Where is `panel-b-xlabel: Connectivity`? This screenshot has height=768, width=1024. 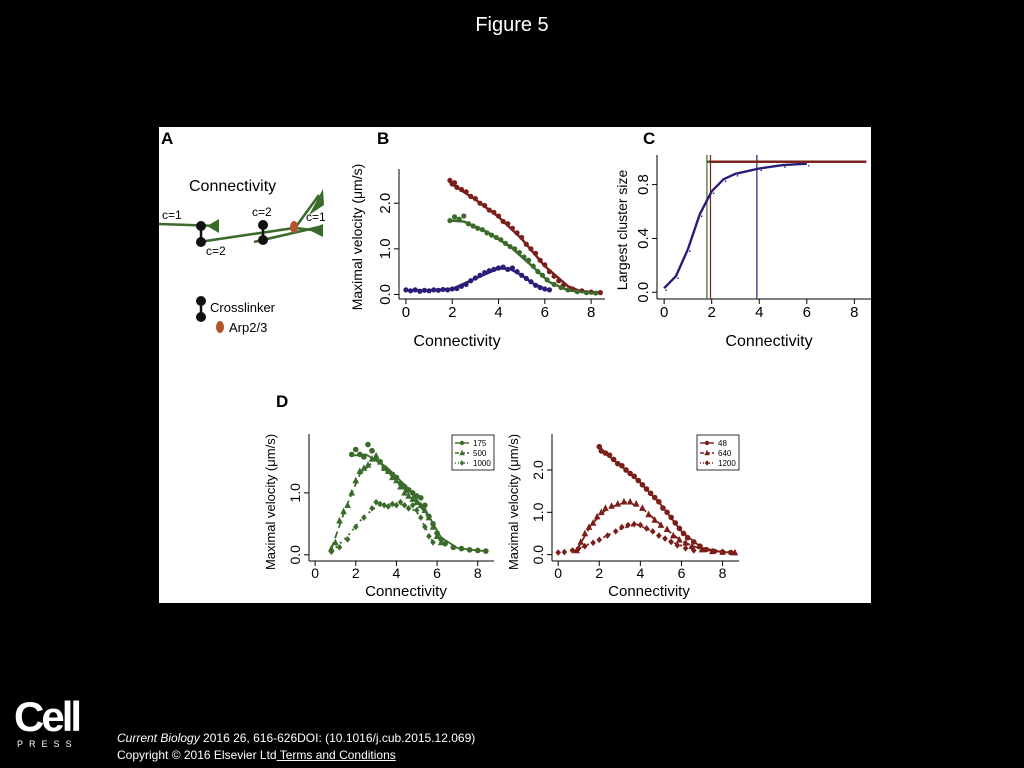 panel-b-xlabel: Connectivity is located at coordinates (456, 341).